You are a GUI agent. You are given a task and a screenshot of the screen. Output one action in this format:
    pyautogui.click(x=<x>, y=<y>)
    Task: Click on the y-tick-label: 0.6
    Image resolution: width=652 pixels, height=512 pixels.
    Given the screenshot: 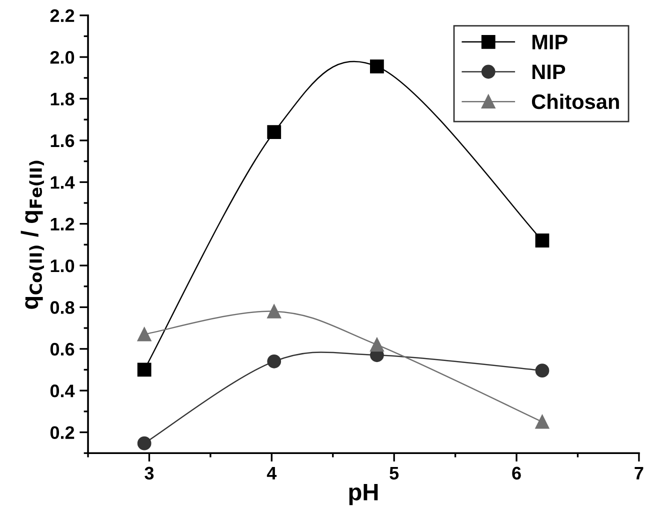 What is the action you would take?
    pyautogui.click(x=62, y=349)
    